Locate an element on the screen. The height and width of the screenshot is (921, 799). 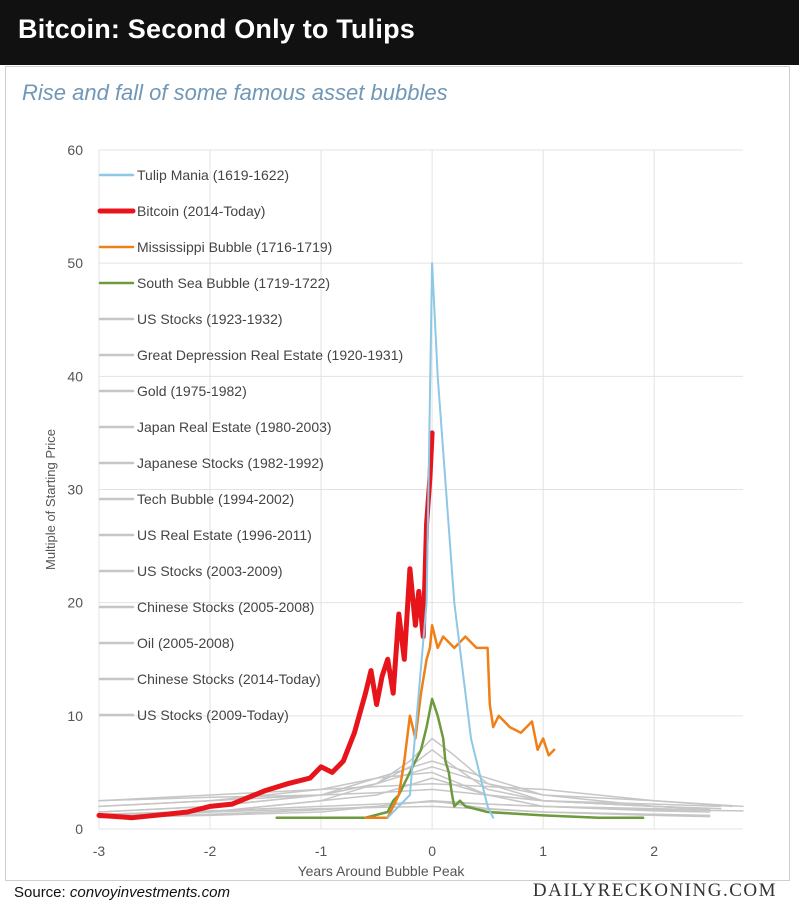
legend-item: Bitcoin (2014-Today) is located at coordinates (181, 211).